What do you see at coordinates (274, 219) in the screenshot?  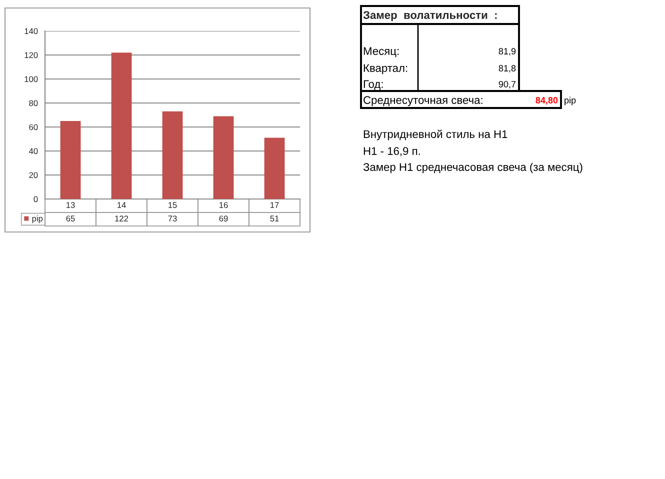 I see `data-label: 51` at bounding box center [274, 219].